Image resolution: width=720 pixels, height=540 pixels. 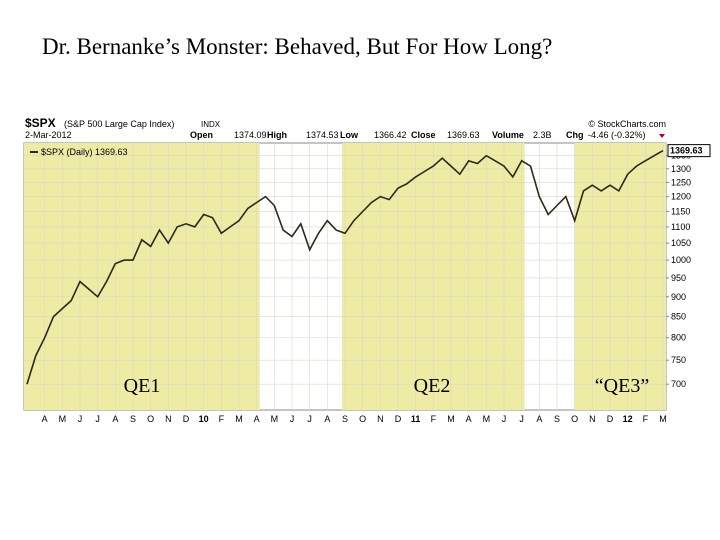 What do you see at coordinates (349, 135) in the screenshot?
I see `quote-label: Low` at bounding box center [349, 135].